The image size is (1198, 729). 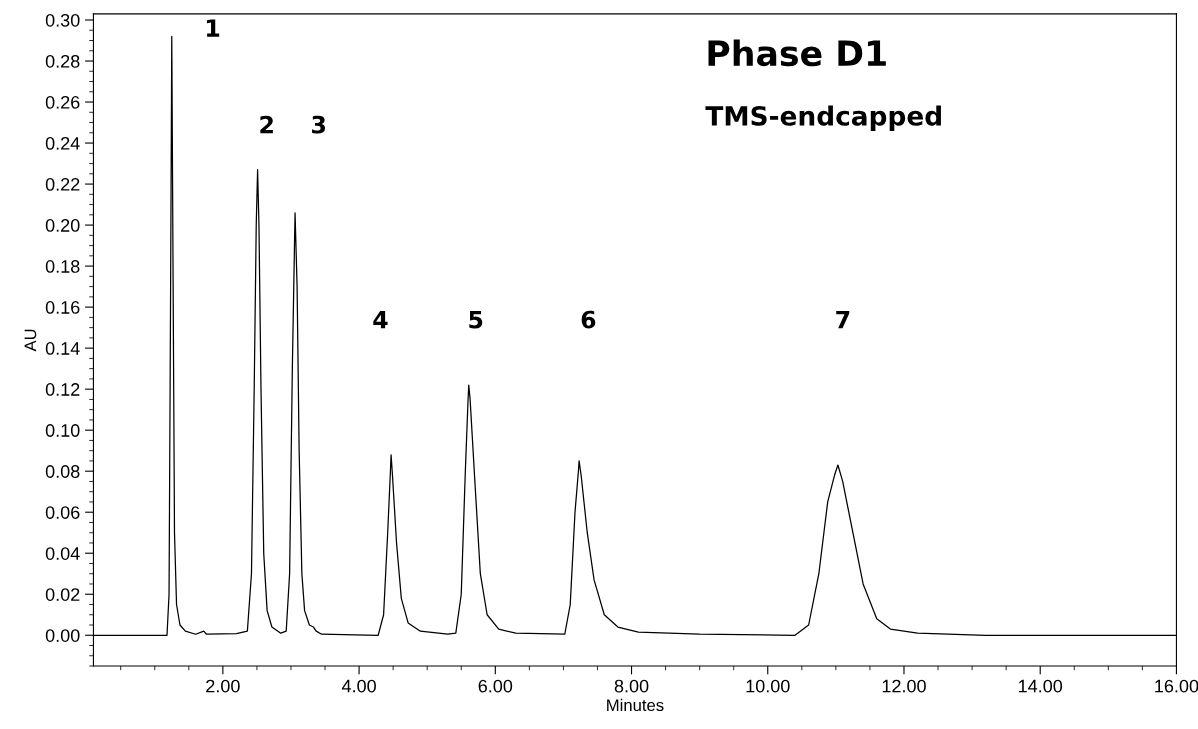 I want to click on x-tick-label: 2.00, so click(x=223, y=686).